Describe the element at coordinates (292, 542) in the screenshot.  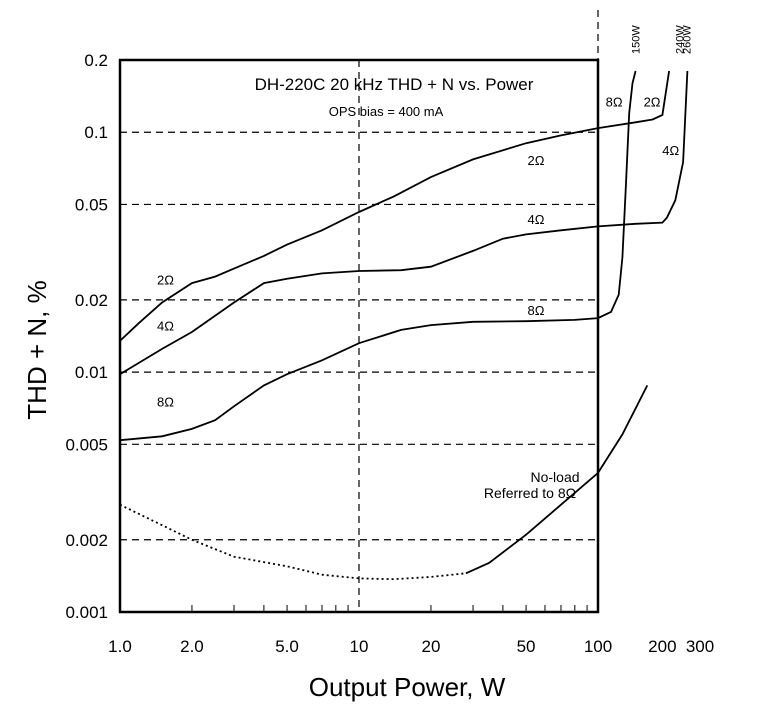
I see `series-line-noload-dotted` at that location.